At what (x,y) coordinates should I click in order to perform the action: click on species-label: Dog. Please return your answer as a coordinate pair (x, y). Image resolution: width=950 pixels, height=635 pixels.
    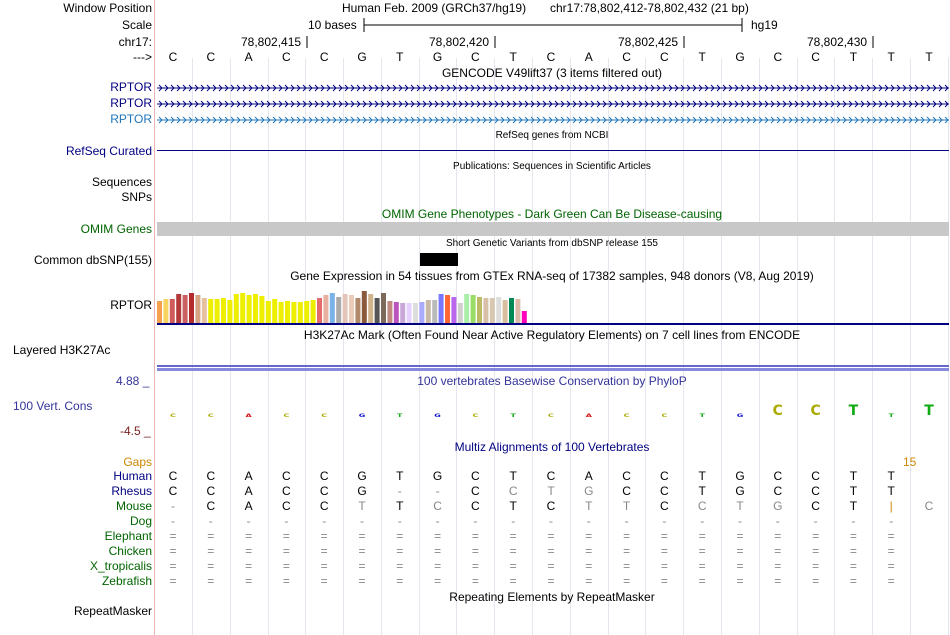
    Looking at the image, I should click on (140, 521).